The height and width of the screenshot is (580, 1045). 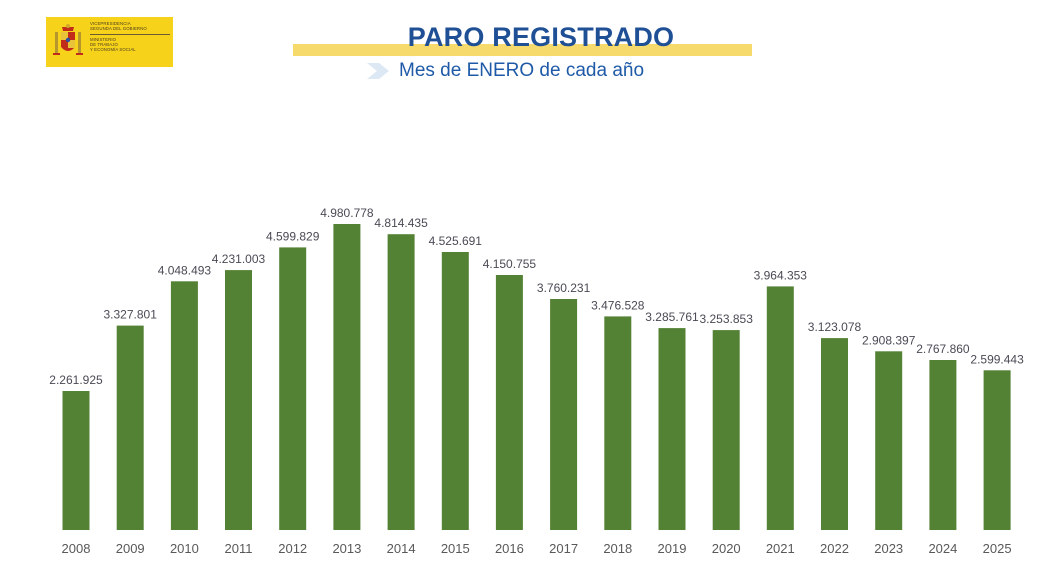 I want to click on x-tick-label-2018: 2018, so click(x=617, y=548).